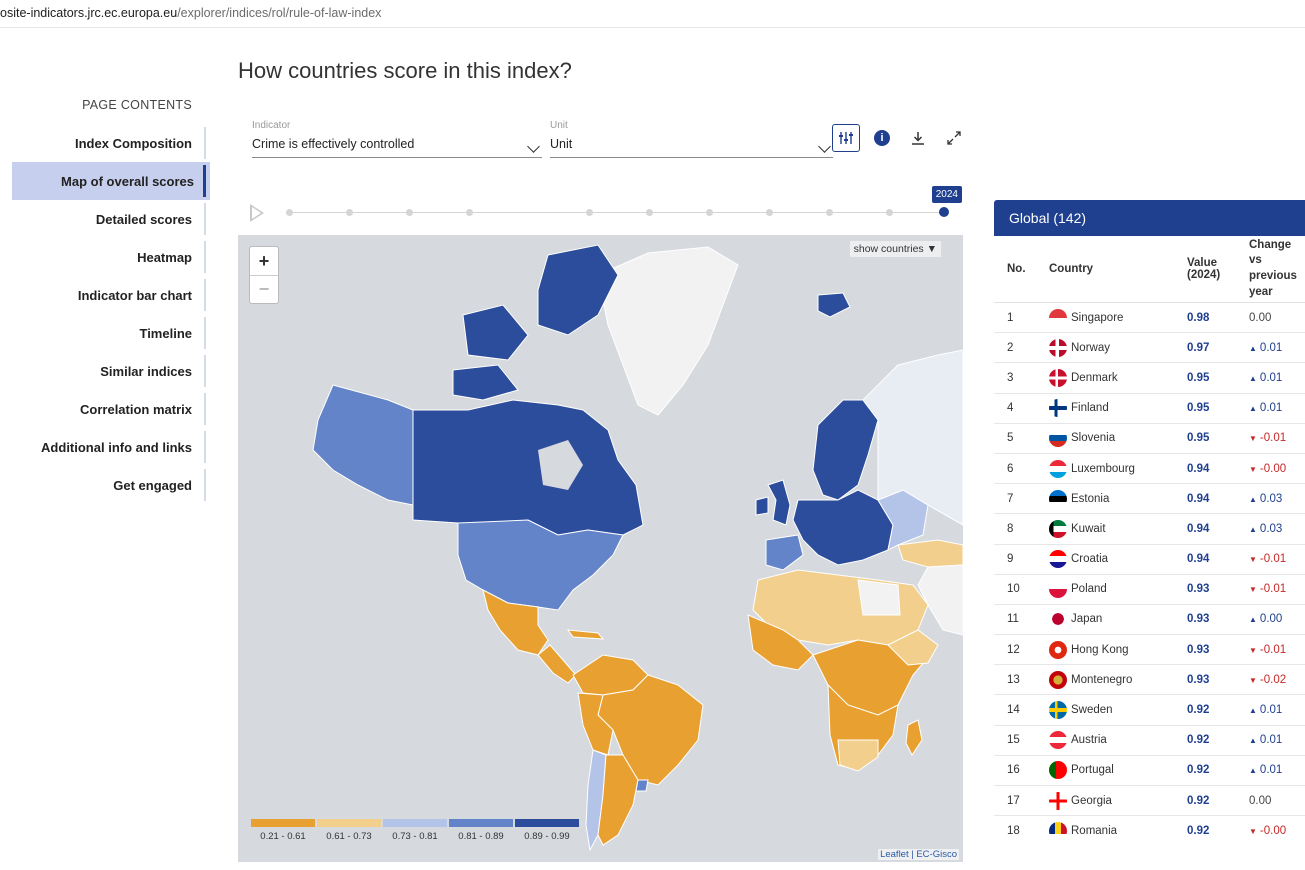  What do you see at coordinates (515, 622) in the screenshot?
I see `map-mexico` at bounding box center [515, 622].